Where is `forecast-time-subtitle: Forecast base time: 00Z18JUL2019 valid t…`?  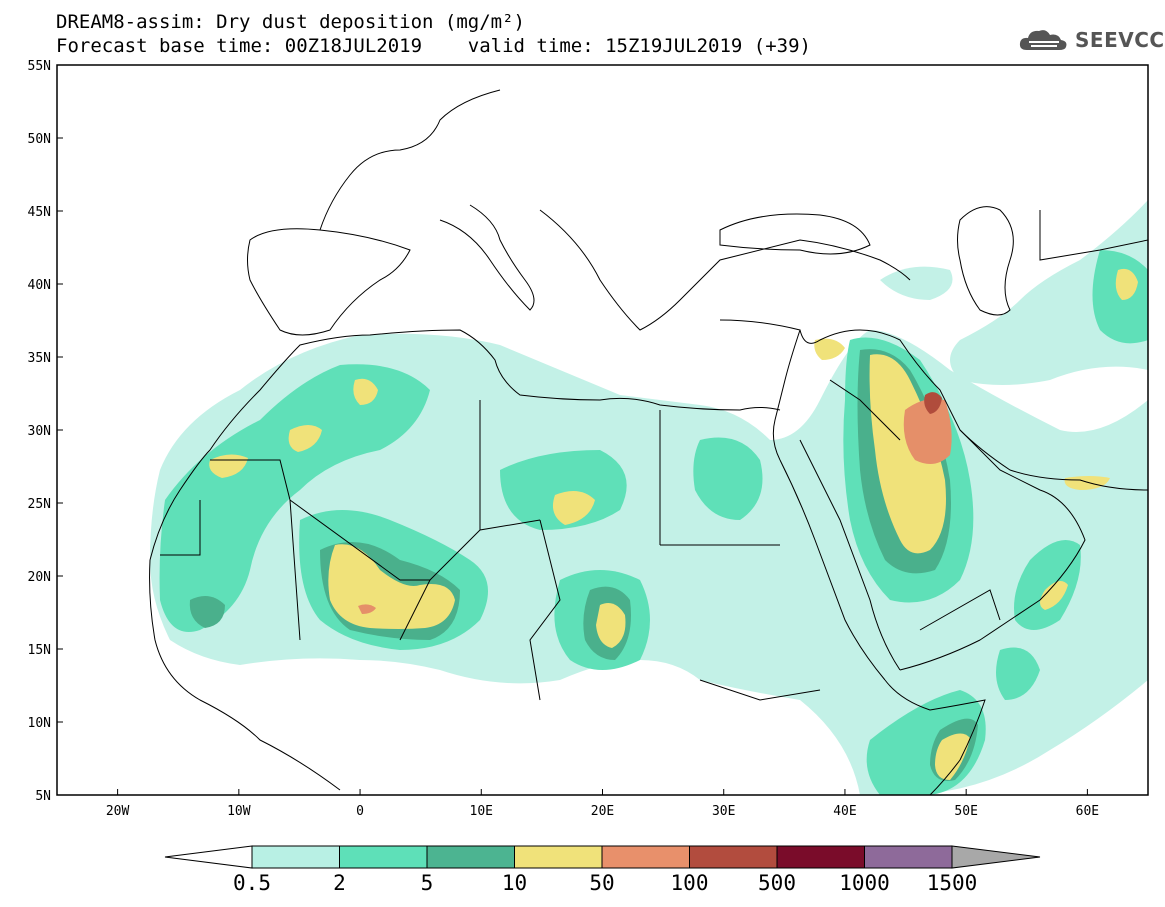
forecast-time-subtitle: Forecast base time: 00Z18JUL2019 valid t… is located at coordinates (433, 46).